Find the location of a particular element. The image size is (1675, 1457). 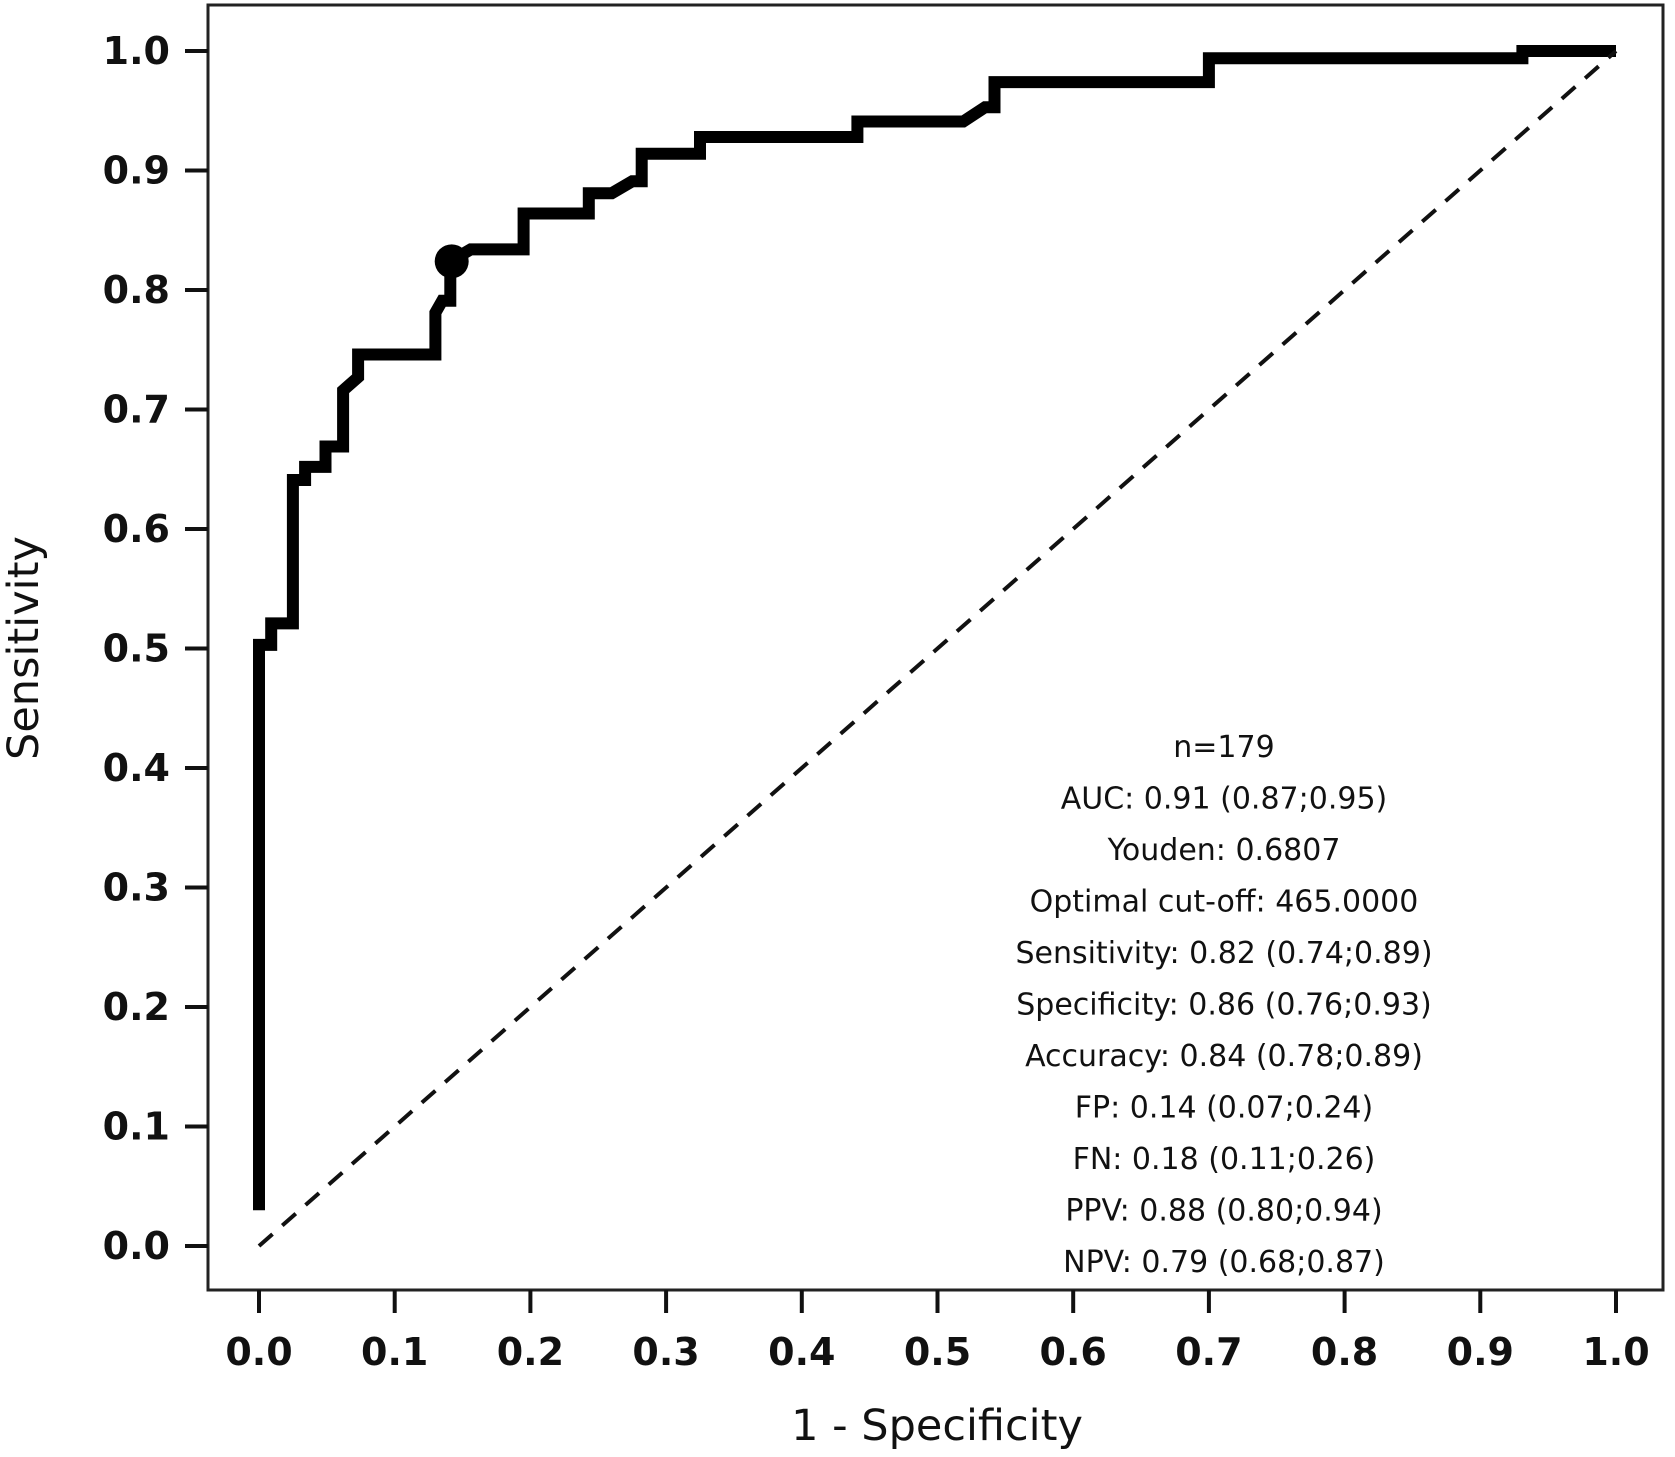

annotation-line: Sensitivity: 0.82 (0.74;0.89) is located at coordinates (1223, 953).